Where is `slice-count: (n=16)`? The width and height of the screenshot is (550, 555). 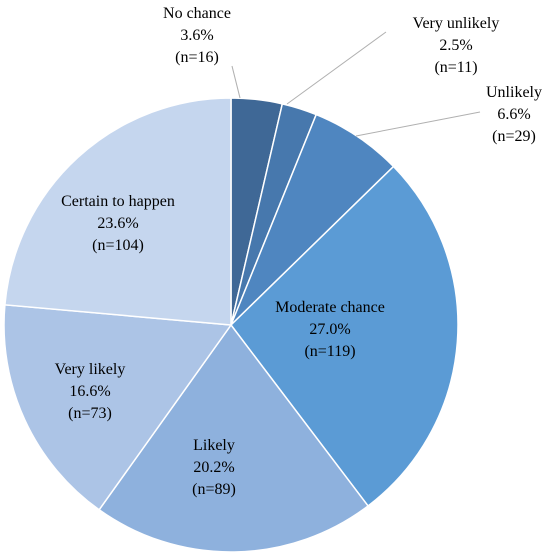
slice-count: (n=16) is located at coordinates (197, 57).